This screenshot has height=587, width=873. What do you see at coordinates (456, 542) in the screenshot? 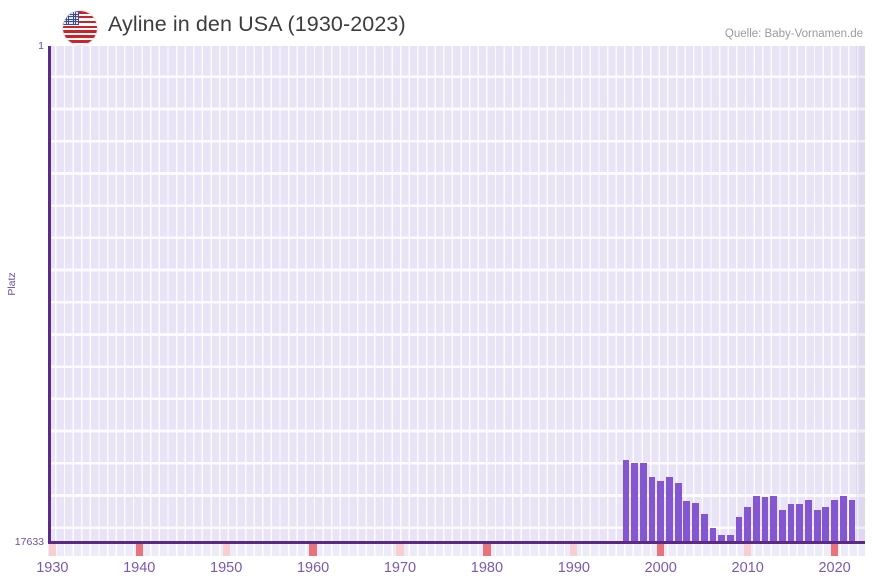
I see `x-axis-line` at bounding box center [456, 542].